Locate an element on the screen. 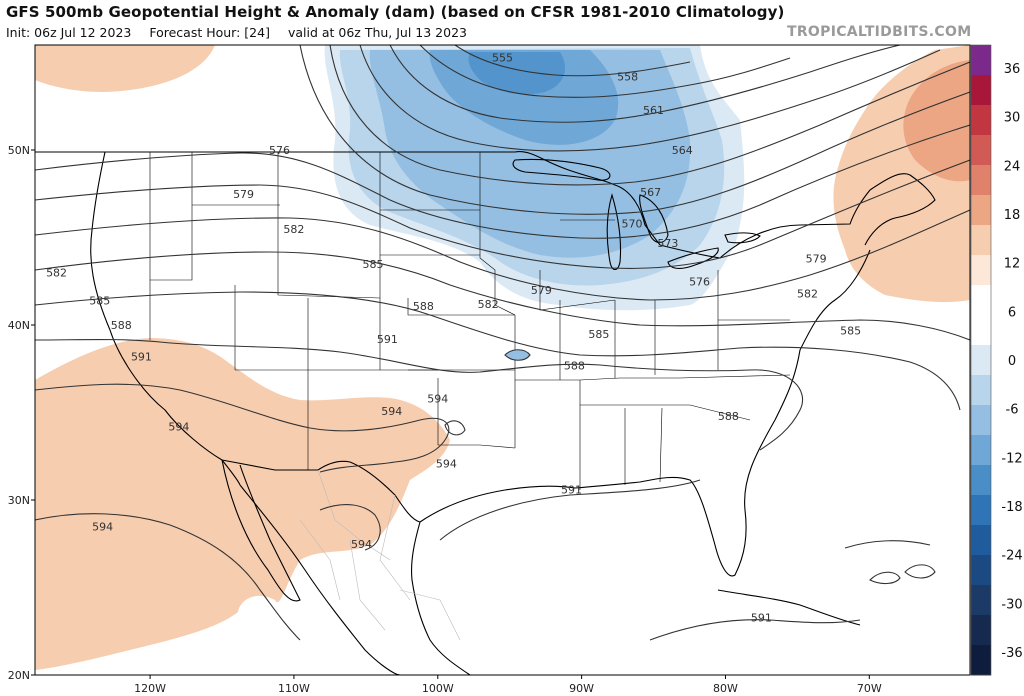 The height and width of the screenshot is (696, 1024). lon-tick-label: 80W is located at coordinates (725, 688).